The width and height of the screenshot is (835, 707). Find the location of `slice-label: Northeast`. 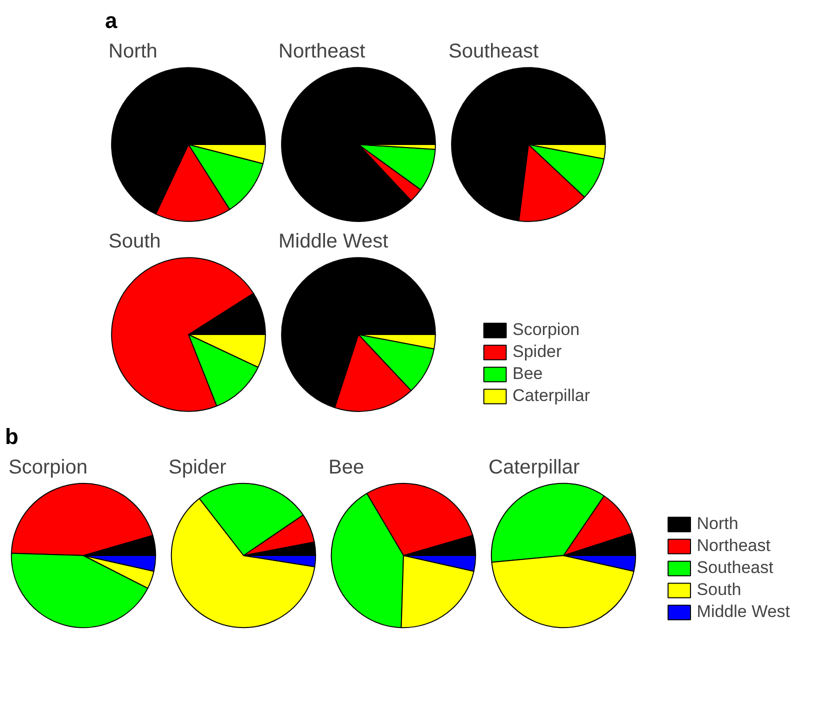

slice-label: Northeast is located at coordinates (322, 51).